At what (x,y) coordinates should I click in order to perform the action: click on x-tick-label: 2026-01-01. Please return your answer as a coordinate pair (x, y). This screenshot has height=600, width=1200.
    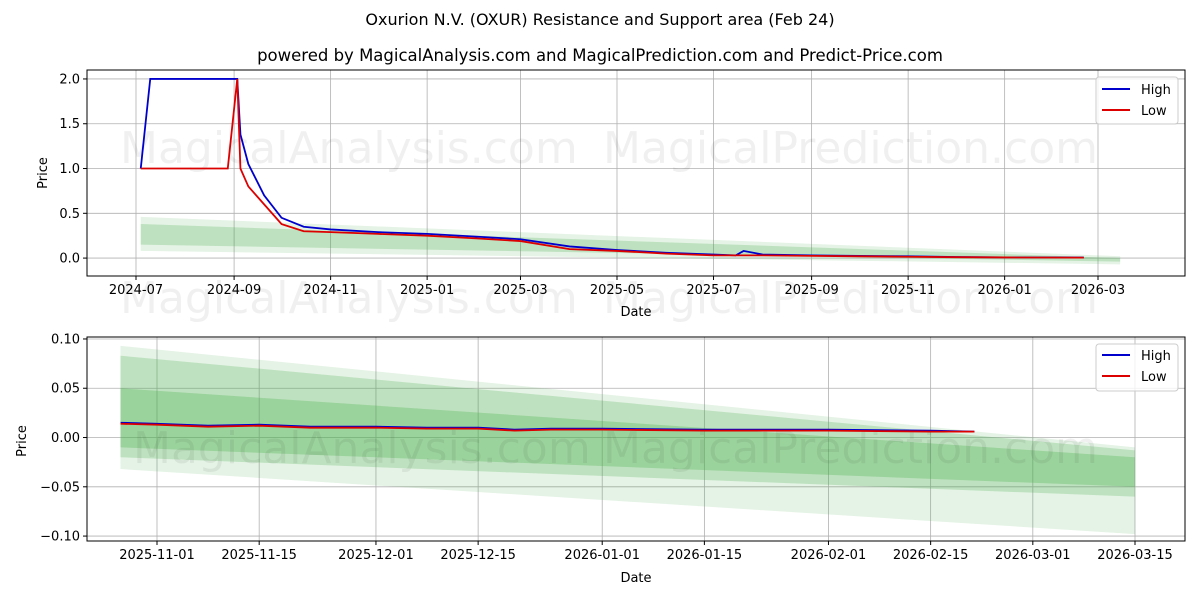
    Looking at the image, I should click on (602, 555).